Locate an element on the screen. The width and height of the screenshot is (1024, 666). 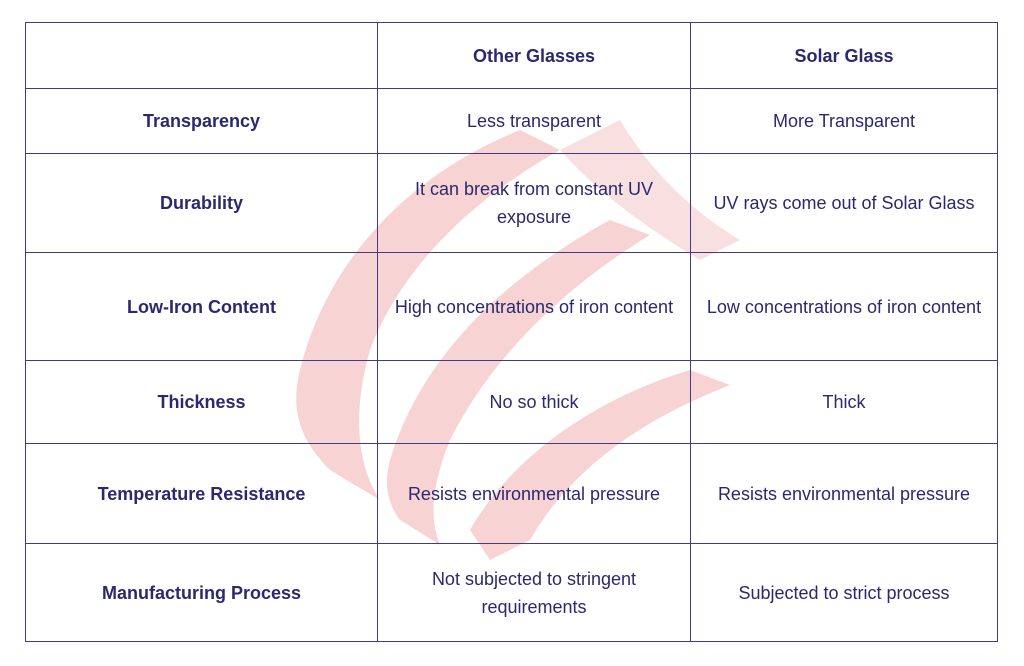
cell: More Transparent is located at coordinates (844, 121).